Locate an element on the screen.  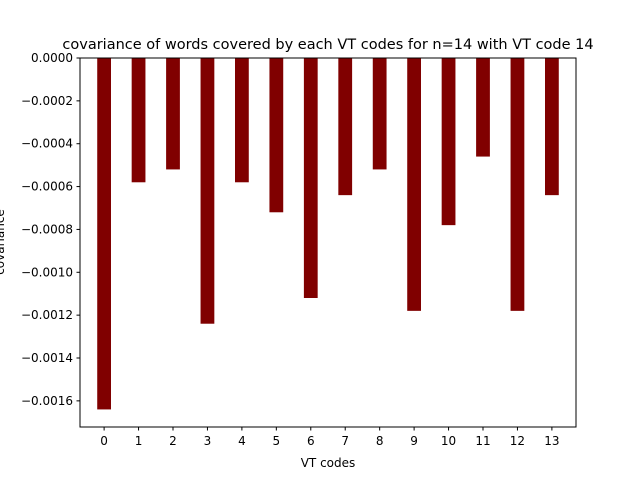
x-tick-label: 10 is located at coordinates (448, 441).